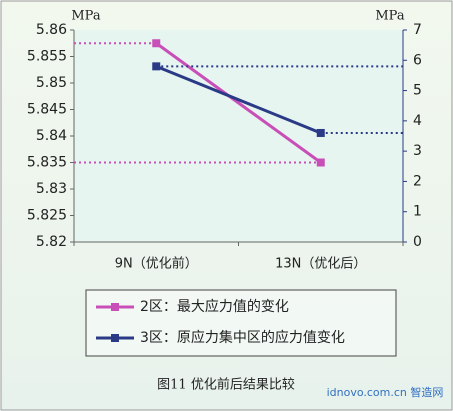 The height and width of the screenshot is (411, 453). What do you see at coordinates (51, 83) in the screenshot?
I see `y-tick-label: 5.85` at bounding box center [51, 83].